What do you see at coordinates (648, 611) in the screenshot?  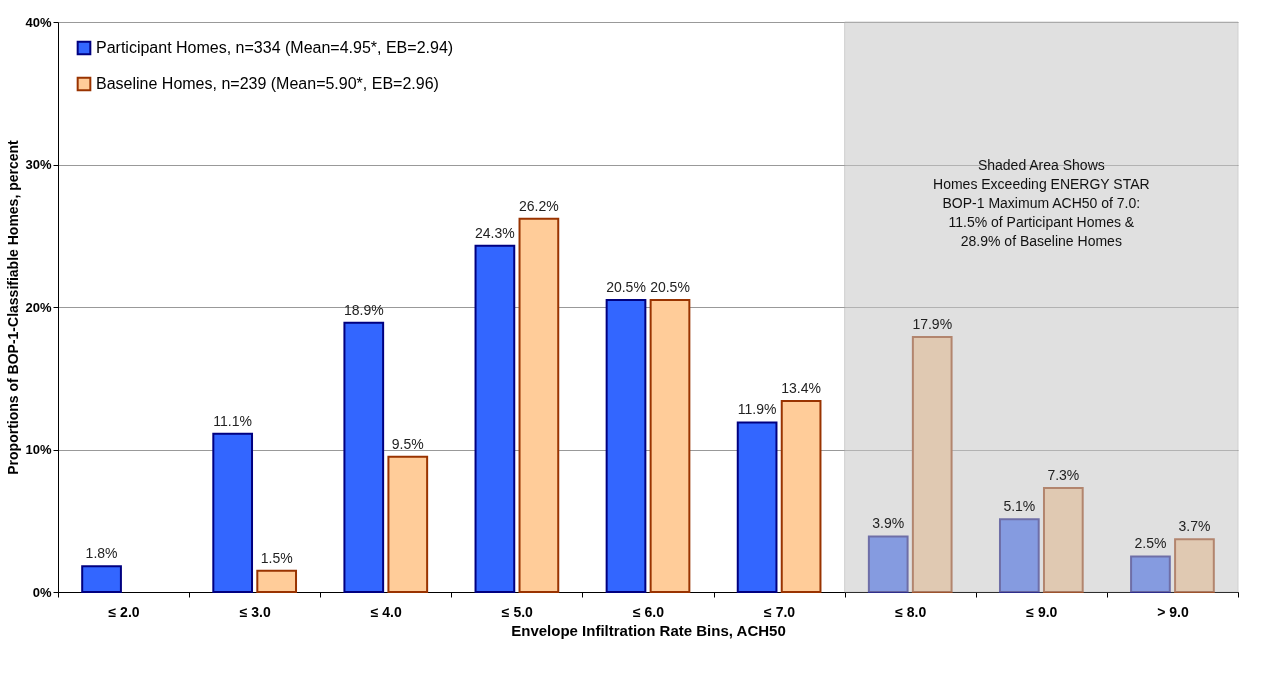 I see `x-tick-label: ≤ 6.0` at bounding box center [648, 611].